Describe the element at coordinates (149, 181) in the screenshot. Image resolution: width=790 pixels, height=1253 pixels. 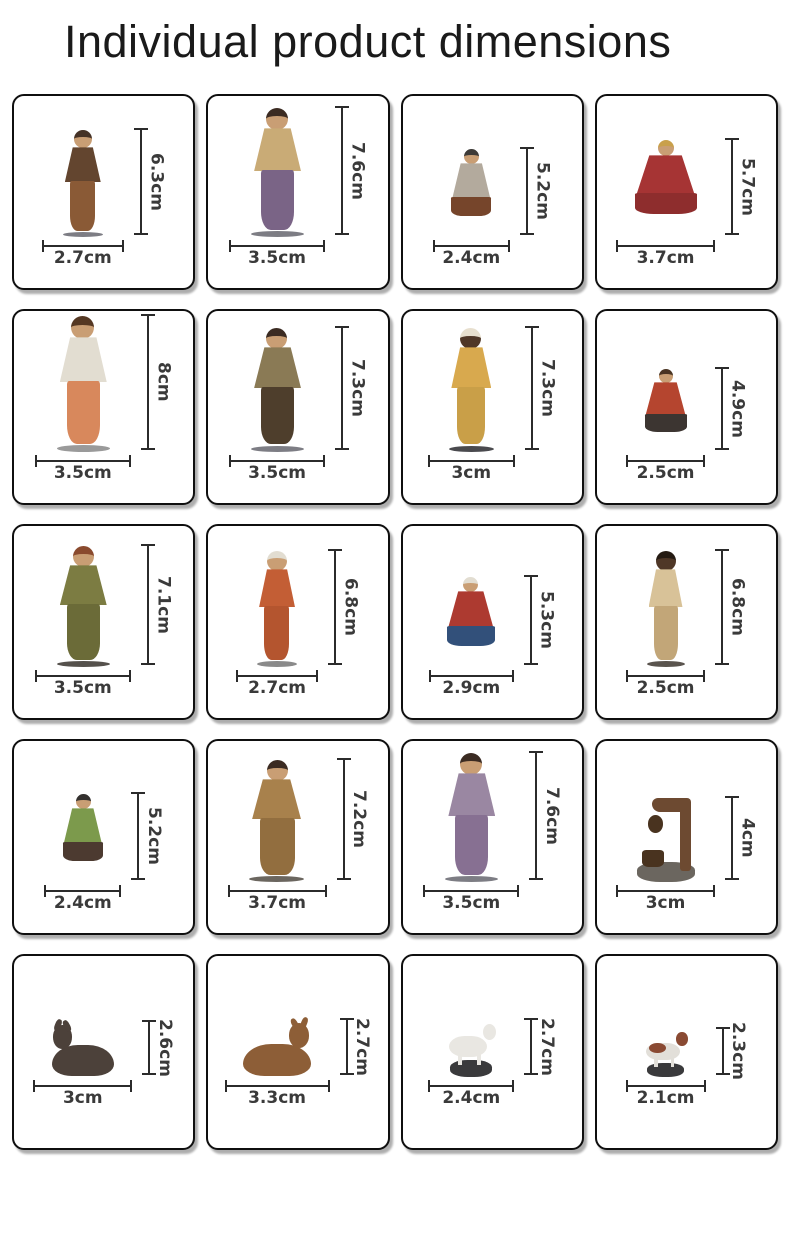
I see `height-dimension: 6.3cm` at that location.